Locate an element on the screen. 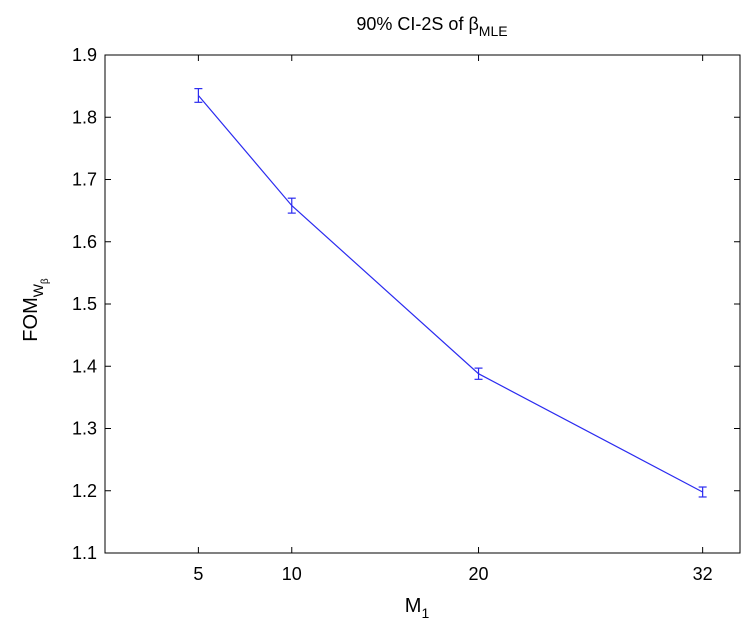 This screenshot has width=742, height=625. y-axis-label: FOMWβ is located at coordinates (35, 310).